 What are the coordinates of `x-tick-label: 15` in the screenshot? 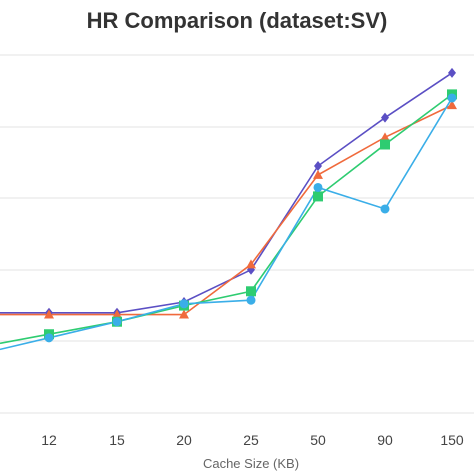 It's located at (117, 440).